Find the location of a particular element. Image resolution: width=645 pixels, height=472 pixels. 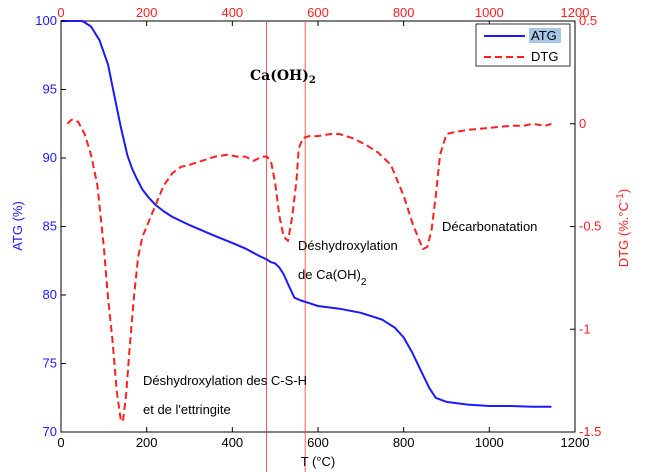

legend-atg-highlight is located at coordinates (545, 35).